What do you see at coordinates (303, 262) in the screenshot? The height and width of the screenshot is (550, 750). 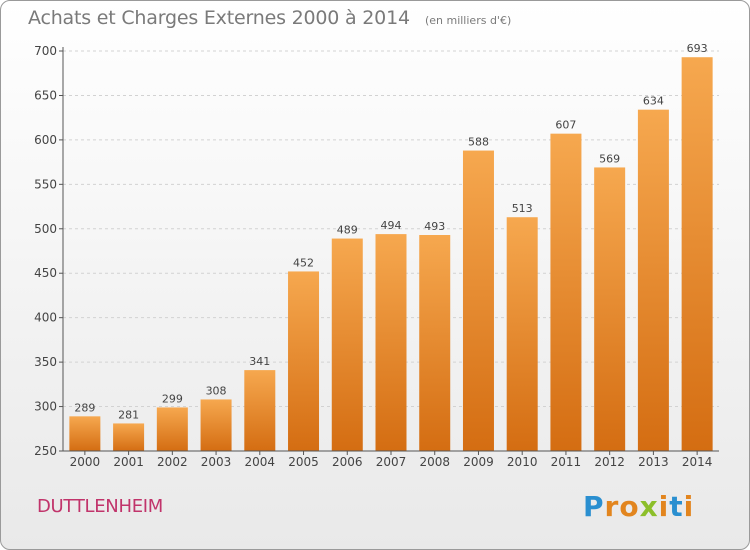 I see `data-label-2005: 452` at bounding box center [303, 262].